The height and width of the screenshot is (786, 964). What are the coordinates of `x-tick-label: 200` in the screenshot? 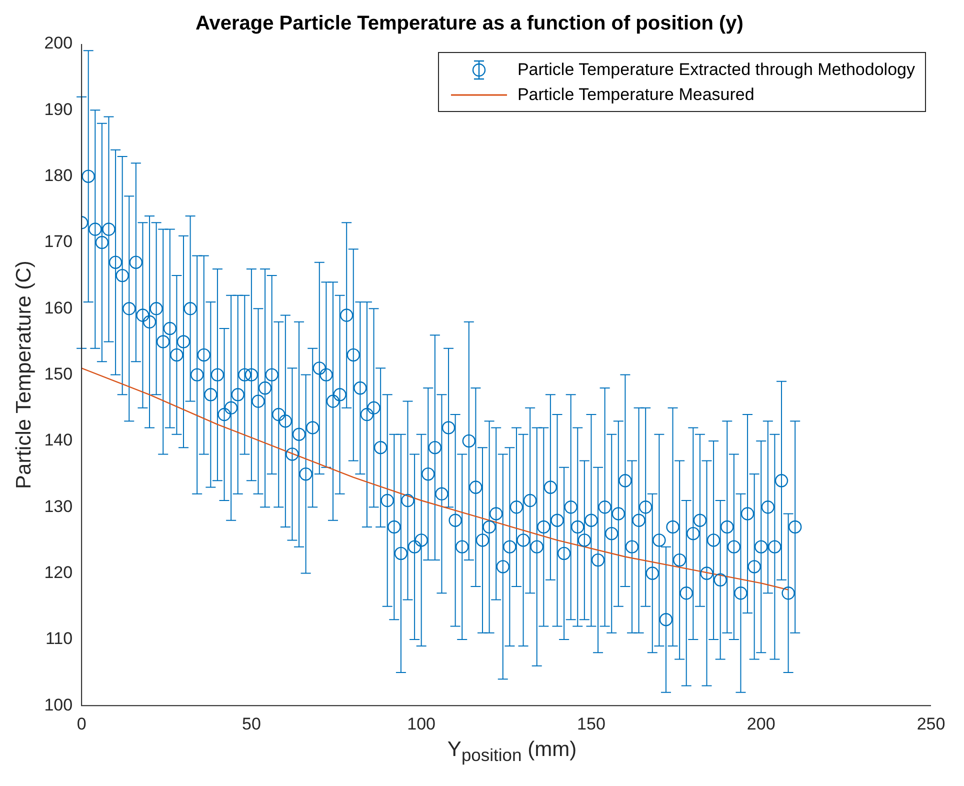 It's located at (761, 724).